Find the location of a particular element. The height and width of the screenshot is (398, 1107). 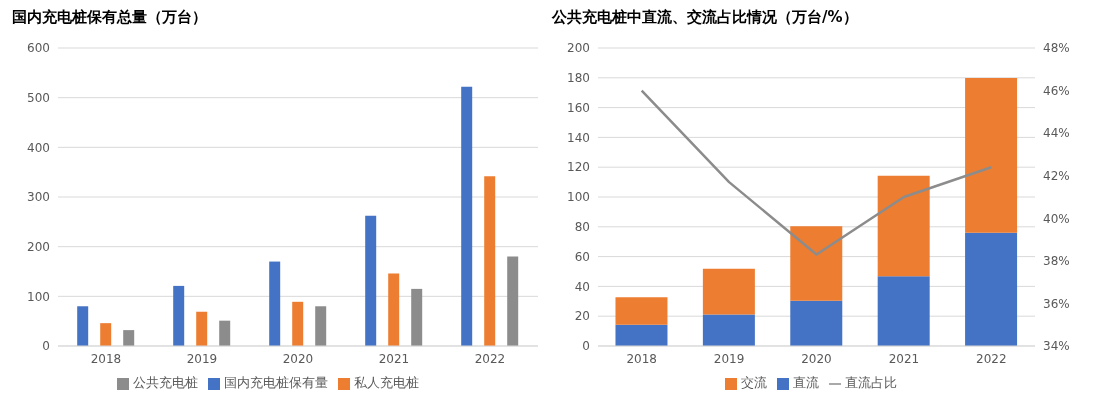

chart-title: 国内充电桩保有总量（万台） is located at coordinates (109, 18).